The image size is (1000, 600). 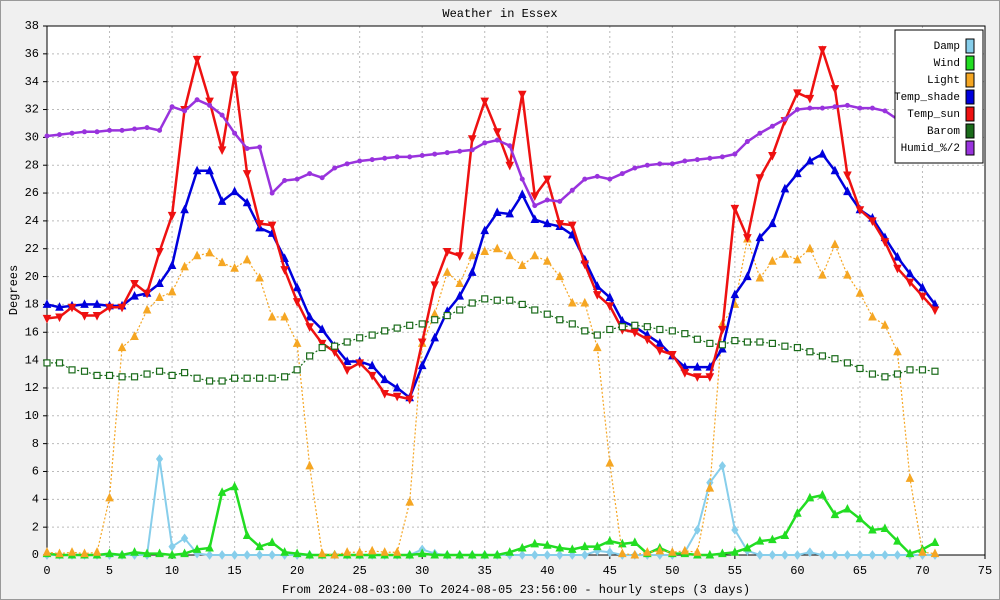 I want to click on y-tick-label: 16, so click(x=32, y=332).